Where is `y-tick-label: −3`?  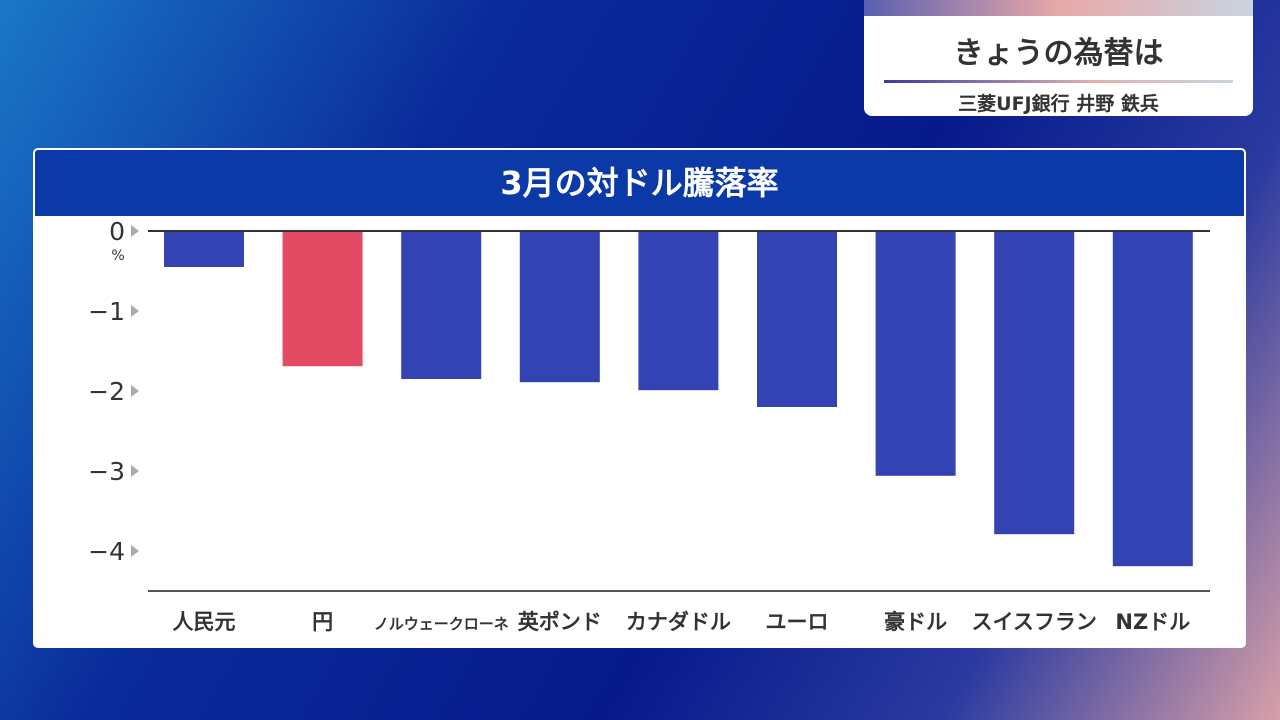 y-tick-label: −3 is located at coordinates (106, 471).